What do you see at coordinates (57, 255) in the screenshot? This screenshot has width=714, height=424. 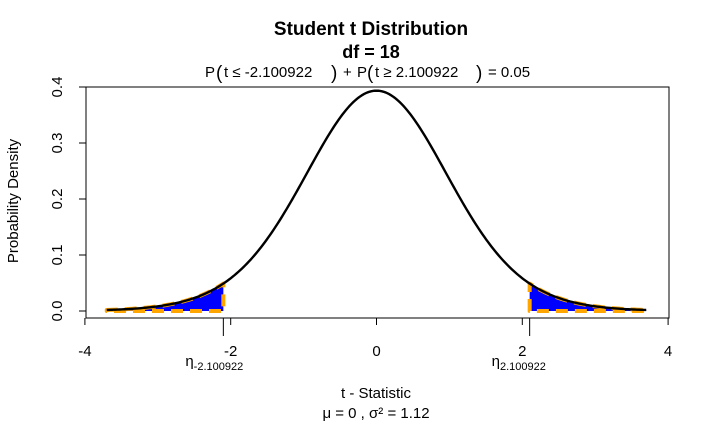 I see `y-tick-label-1: 0.1` at bounding box center [57, 255].